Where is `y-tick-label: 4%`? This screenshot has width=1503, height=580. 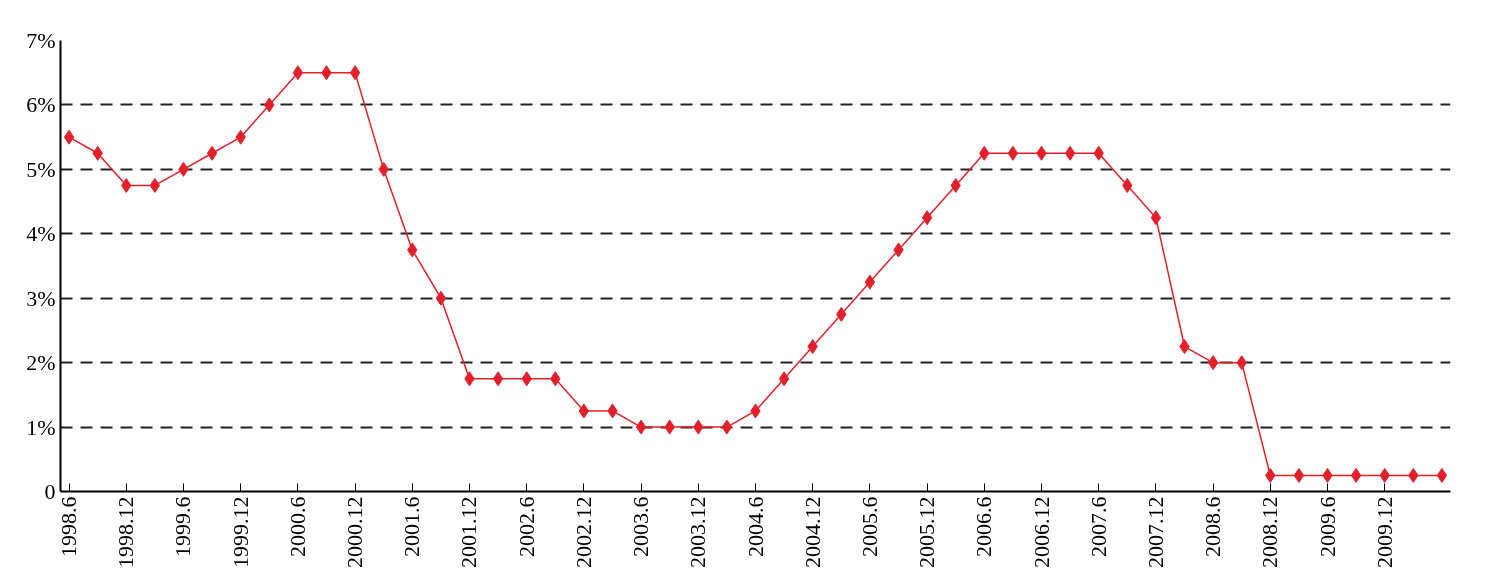 y-tick-label: 4% is located at coordinates (41, 234).